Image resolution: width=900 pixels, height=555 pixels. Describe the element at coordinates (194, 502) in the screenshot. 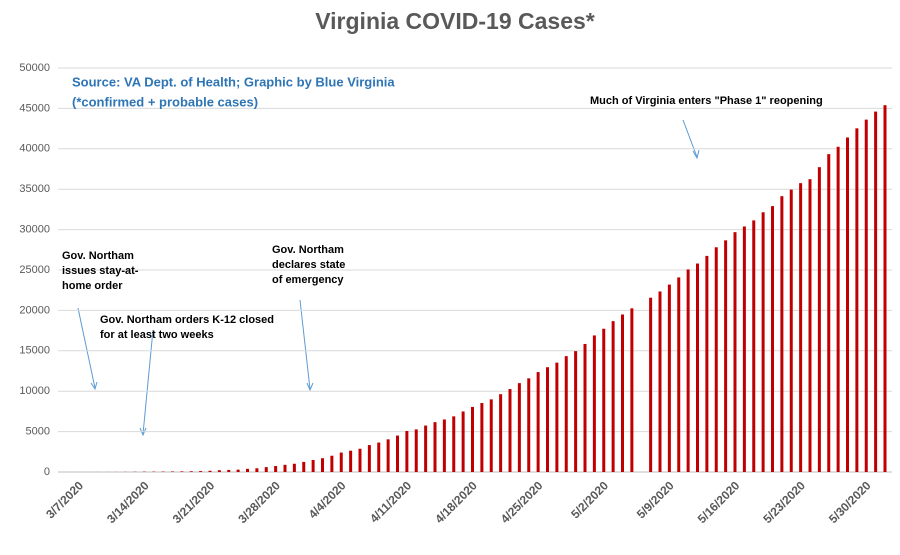

I see `x-tick-label: 3/21/2020` at that location.